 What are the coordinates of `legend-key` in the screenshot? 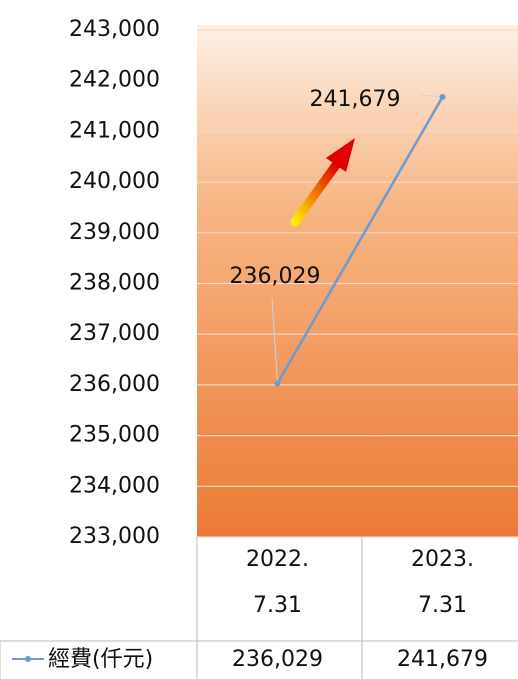 It's located at (28, 659).